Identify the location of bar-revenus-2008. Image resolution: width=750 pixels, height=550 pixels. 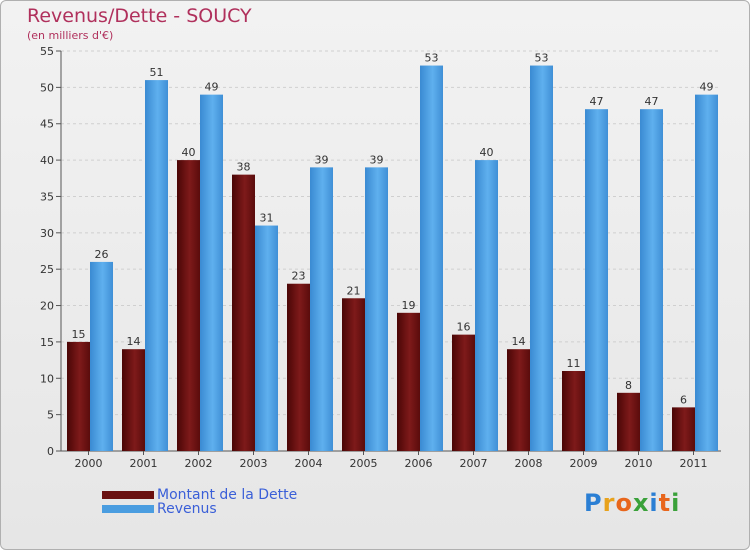
(541, 258).